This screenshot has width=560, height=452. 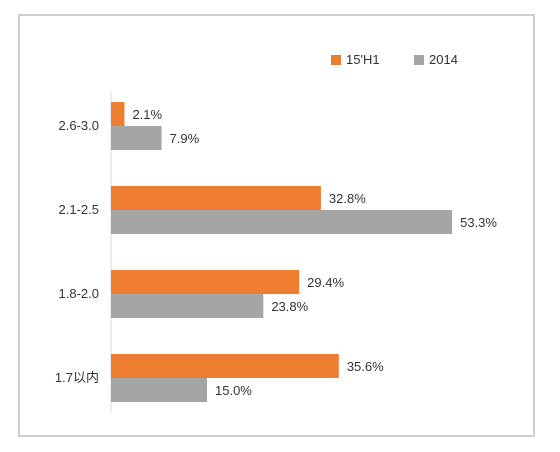 I want to click on data-label: 29.4%, so click(x=325, y=282).